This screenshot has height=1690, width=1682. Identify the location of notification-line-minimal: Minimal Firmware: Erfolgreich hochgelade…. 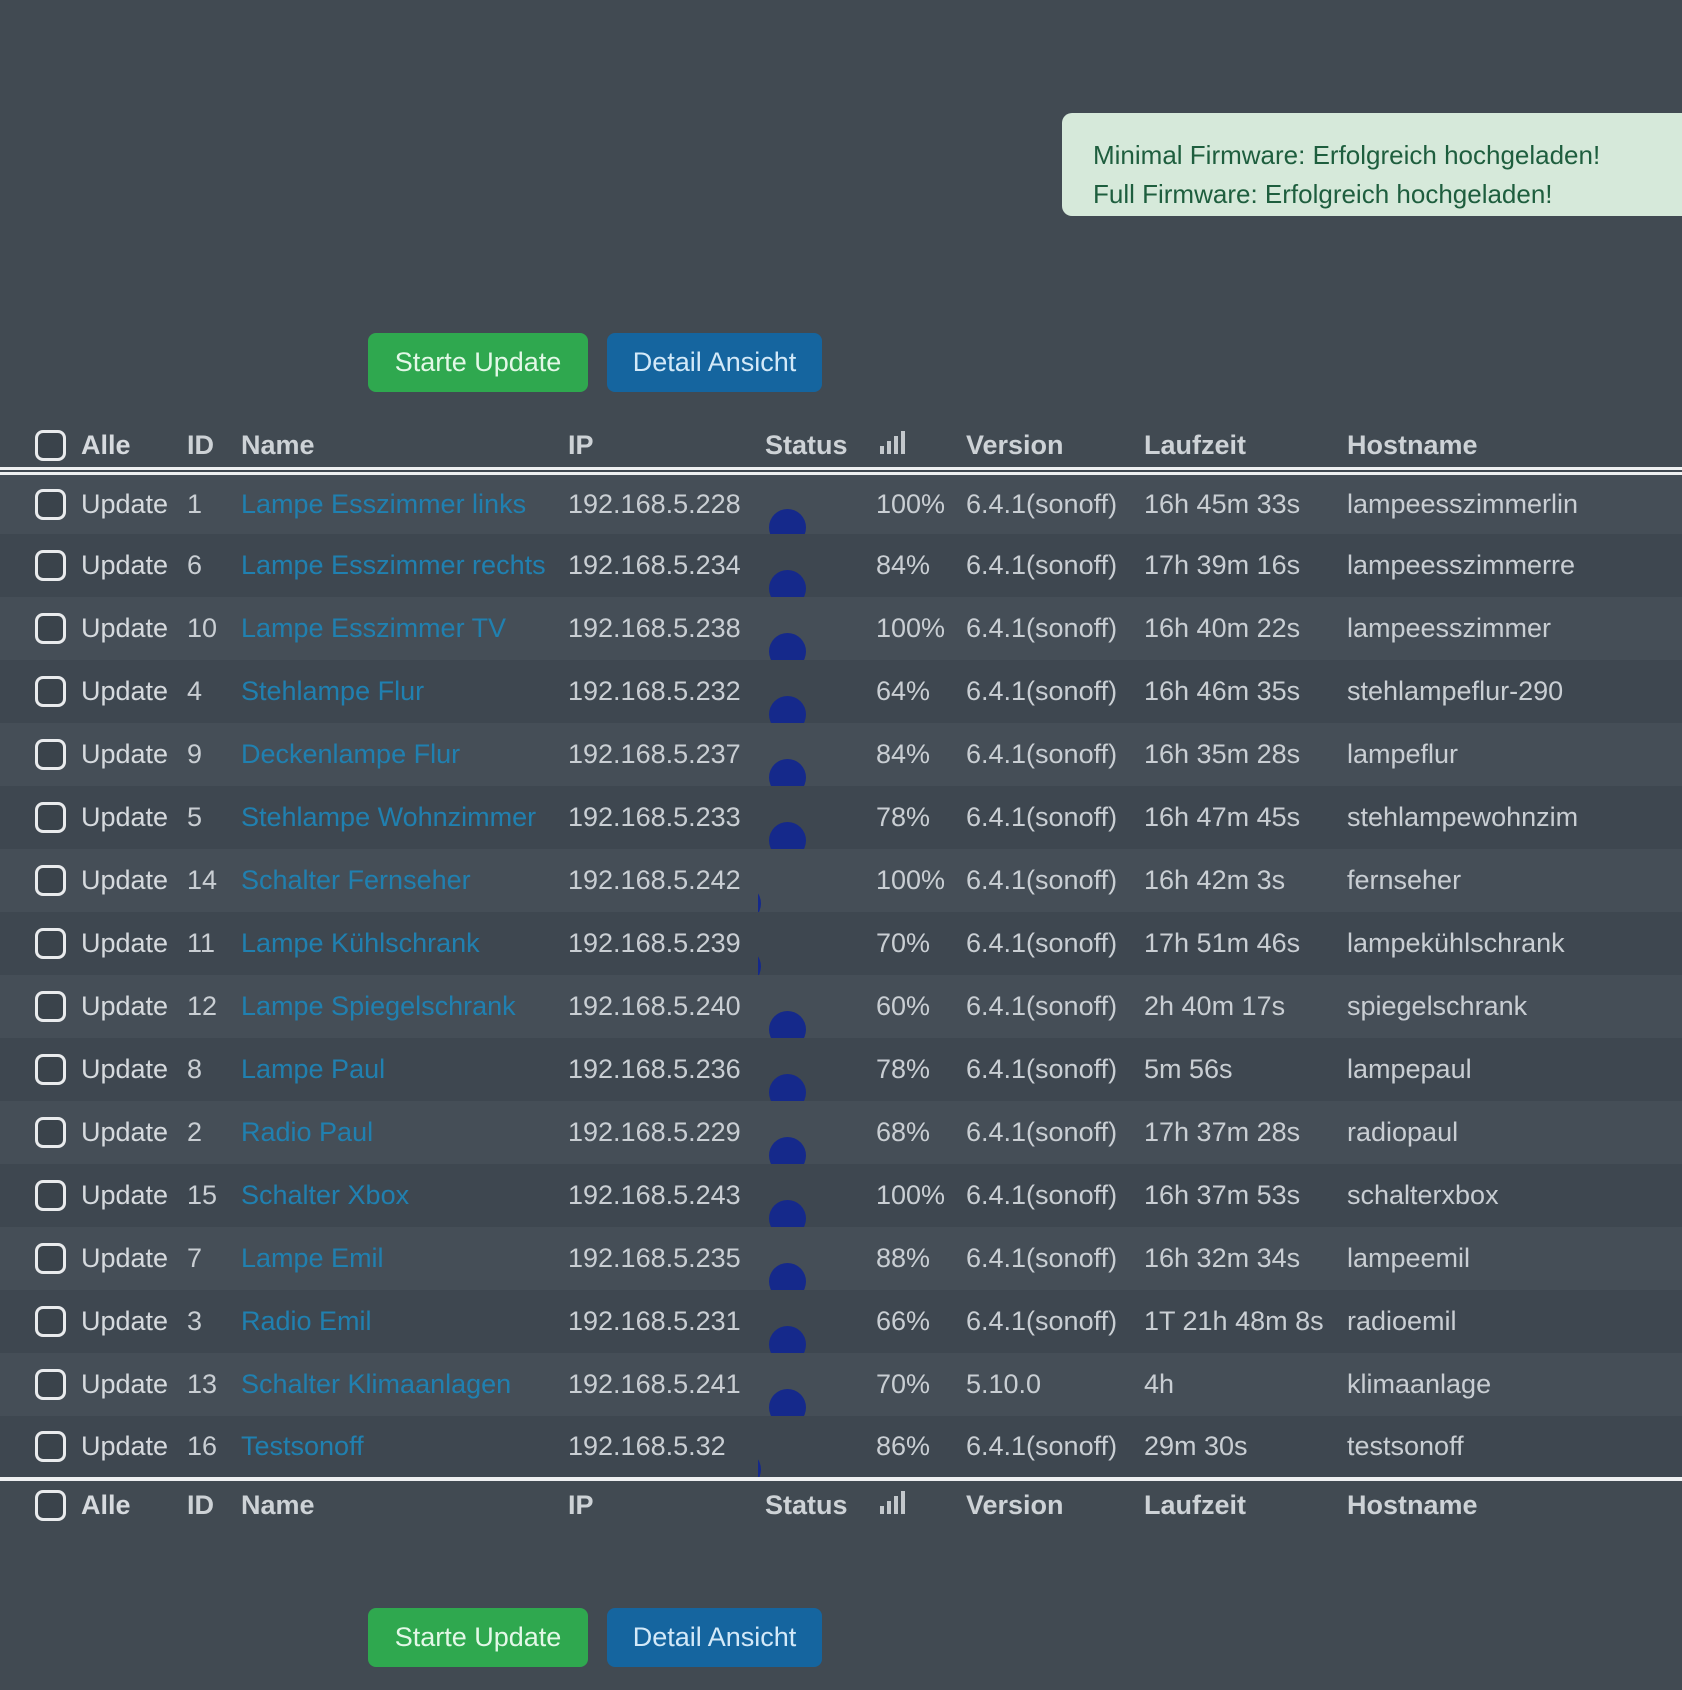
(1347, 155).